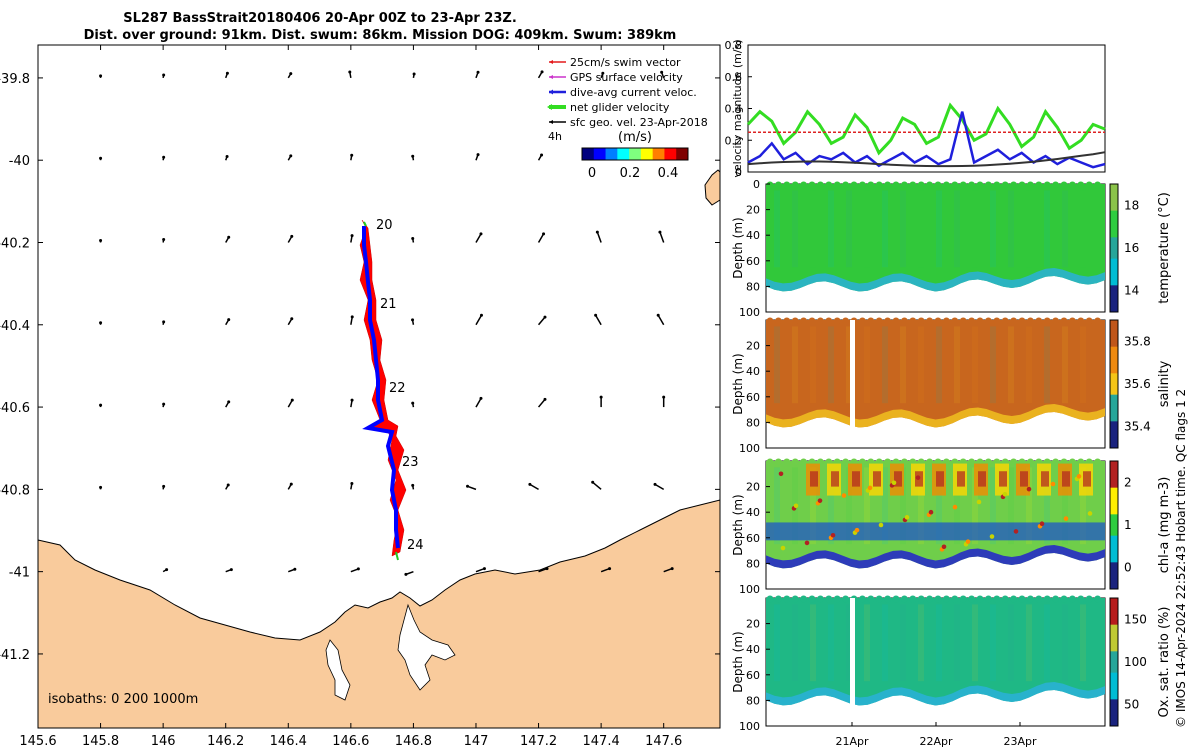  Describe the element at coordinates (1164, 383) in the screenshot. I see `section-colorbar-label: salinity` at that location.